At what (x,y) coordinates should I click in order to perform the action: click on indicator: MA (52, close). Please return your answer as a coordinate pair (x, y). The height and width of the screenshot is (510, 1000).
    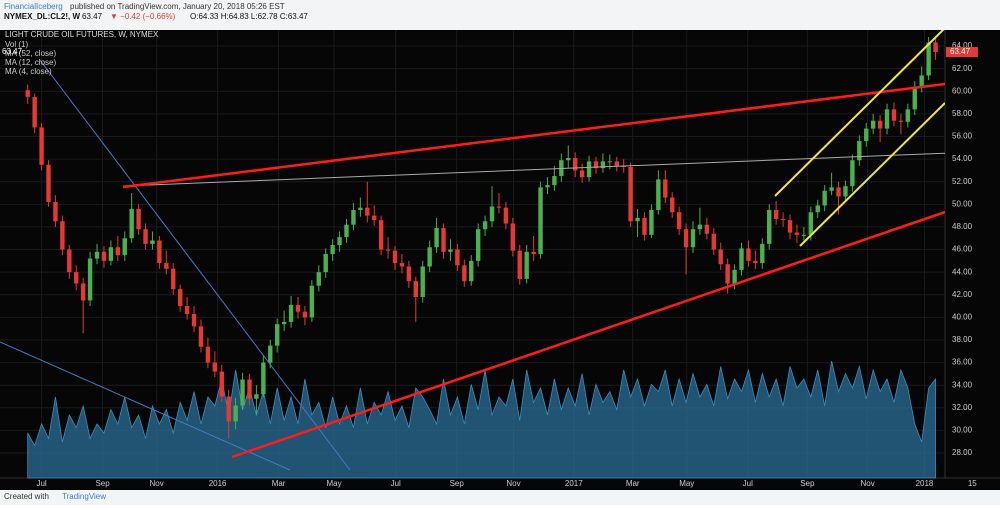
    Looking at the image, I should click on (30, 53).